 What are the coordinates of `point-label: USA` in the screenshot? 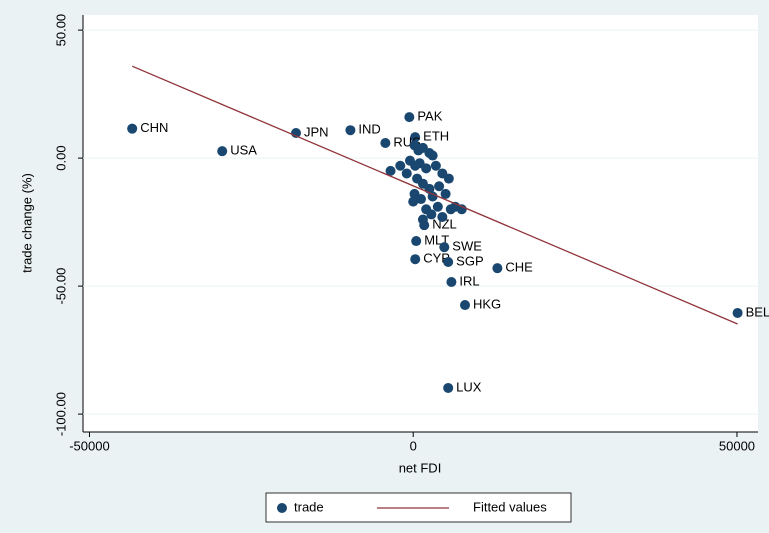 It's located at (243, 150).